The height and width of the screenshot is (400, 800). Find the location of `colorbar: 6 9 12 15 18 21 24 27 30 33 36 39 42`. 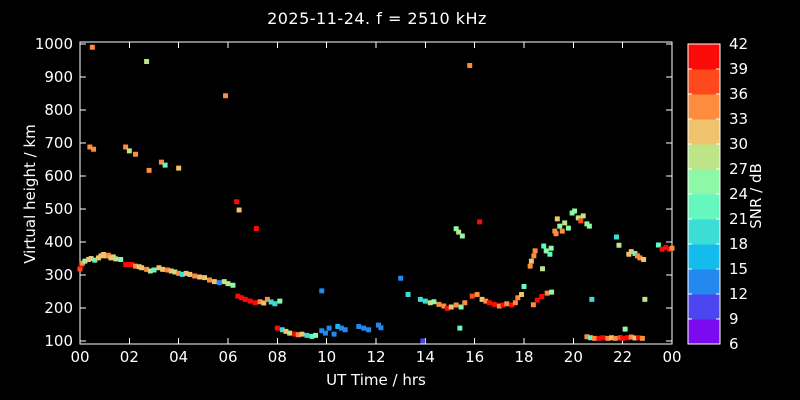

colorbar: 6 9 12 15 18 21 24 27 30 33 36 39 42 is located at coordinates (717, 194).